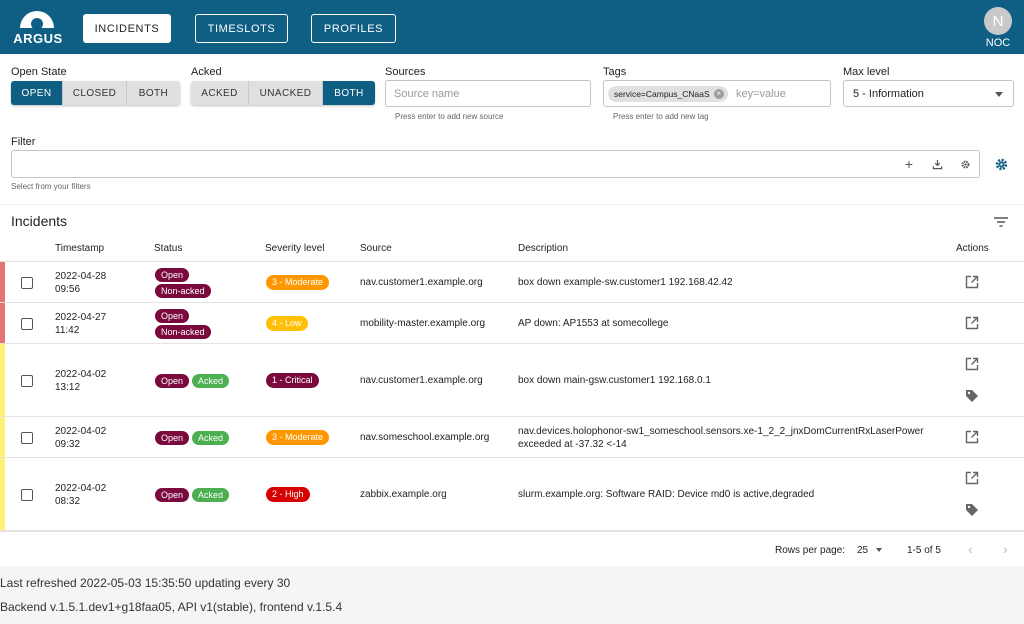 The height and width of the screenshot is (624, 1024). I want to click on user-menu: N NOC, so click(998, 28).